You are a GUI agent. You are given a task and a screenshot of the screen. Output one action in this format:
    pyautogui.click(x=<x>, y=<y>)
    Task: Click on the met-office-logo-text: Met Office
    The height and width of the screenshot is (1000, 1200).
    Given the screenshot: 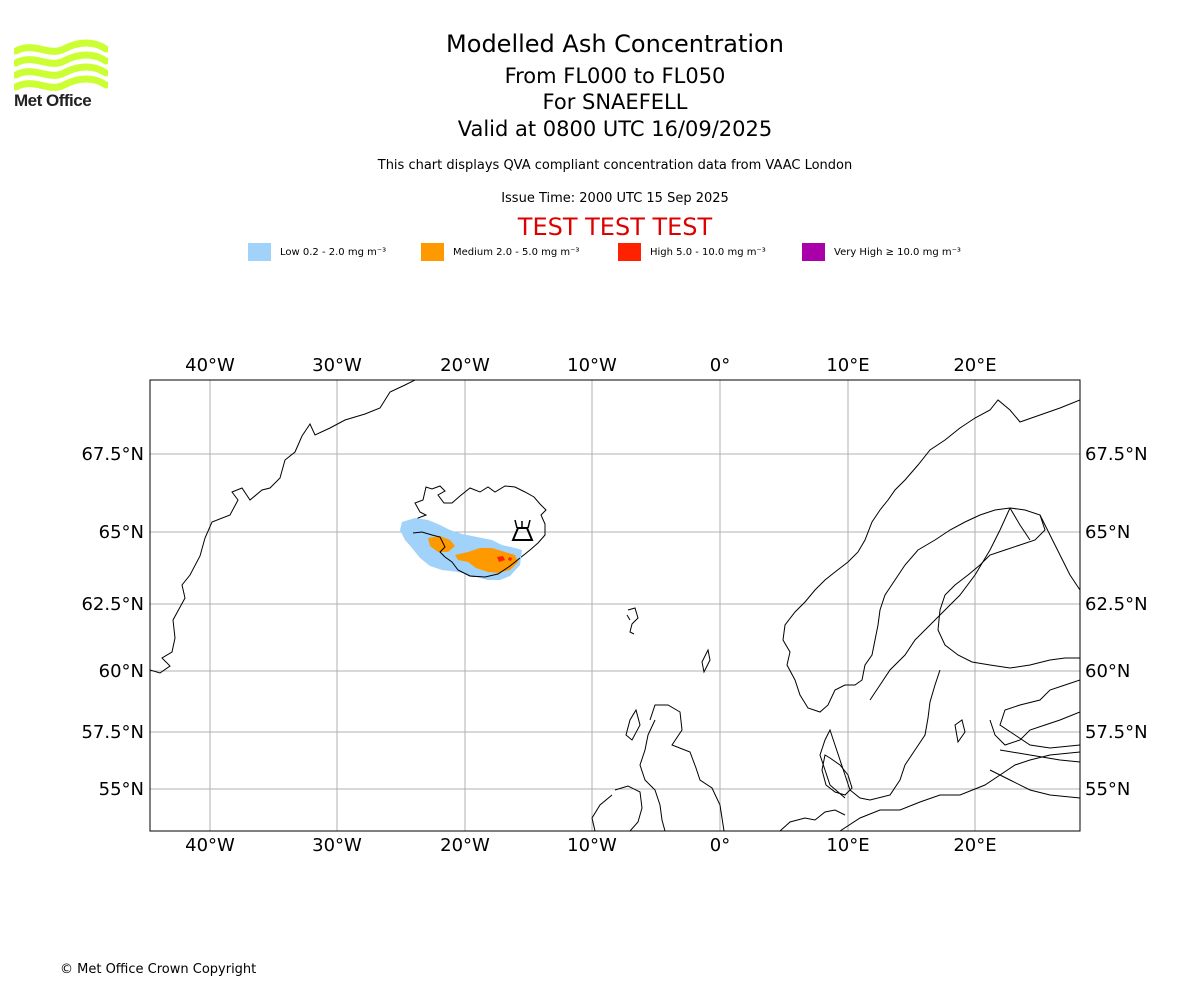 What is the action you would take?
    pyautogui.click(x=53, y=100)
    